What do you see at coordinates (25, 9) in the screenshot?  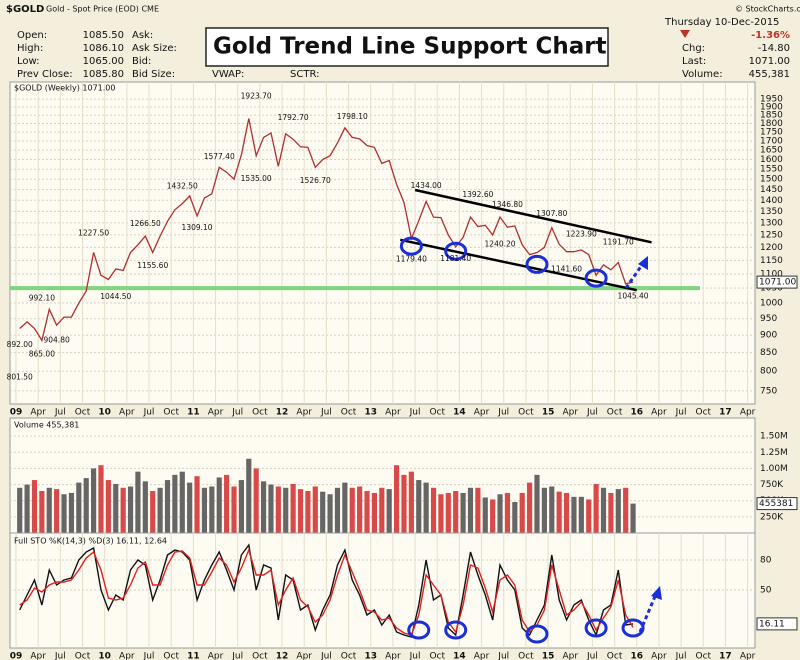 I see `symbol: $GOLD` at bounding box center [25, 9].